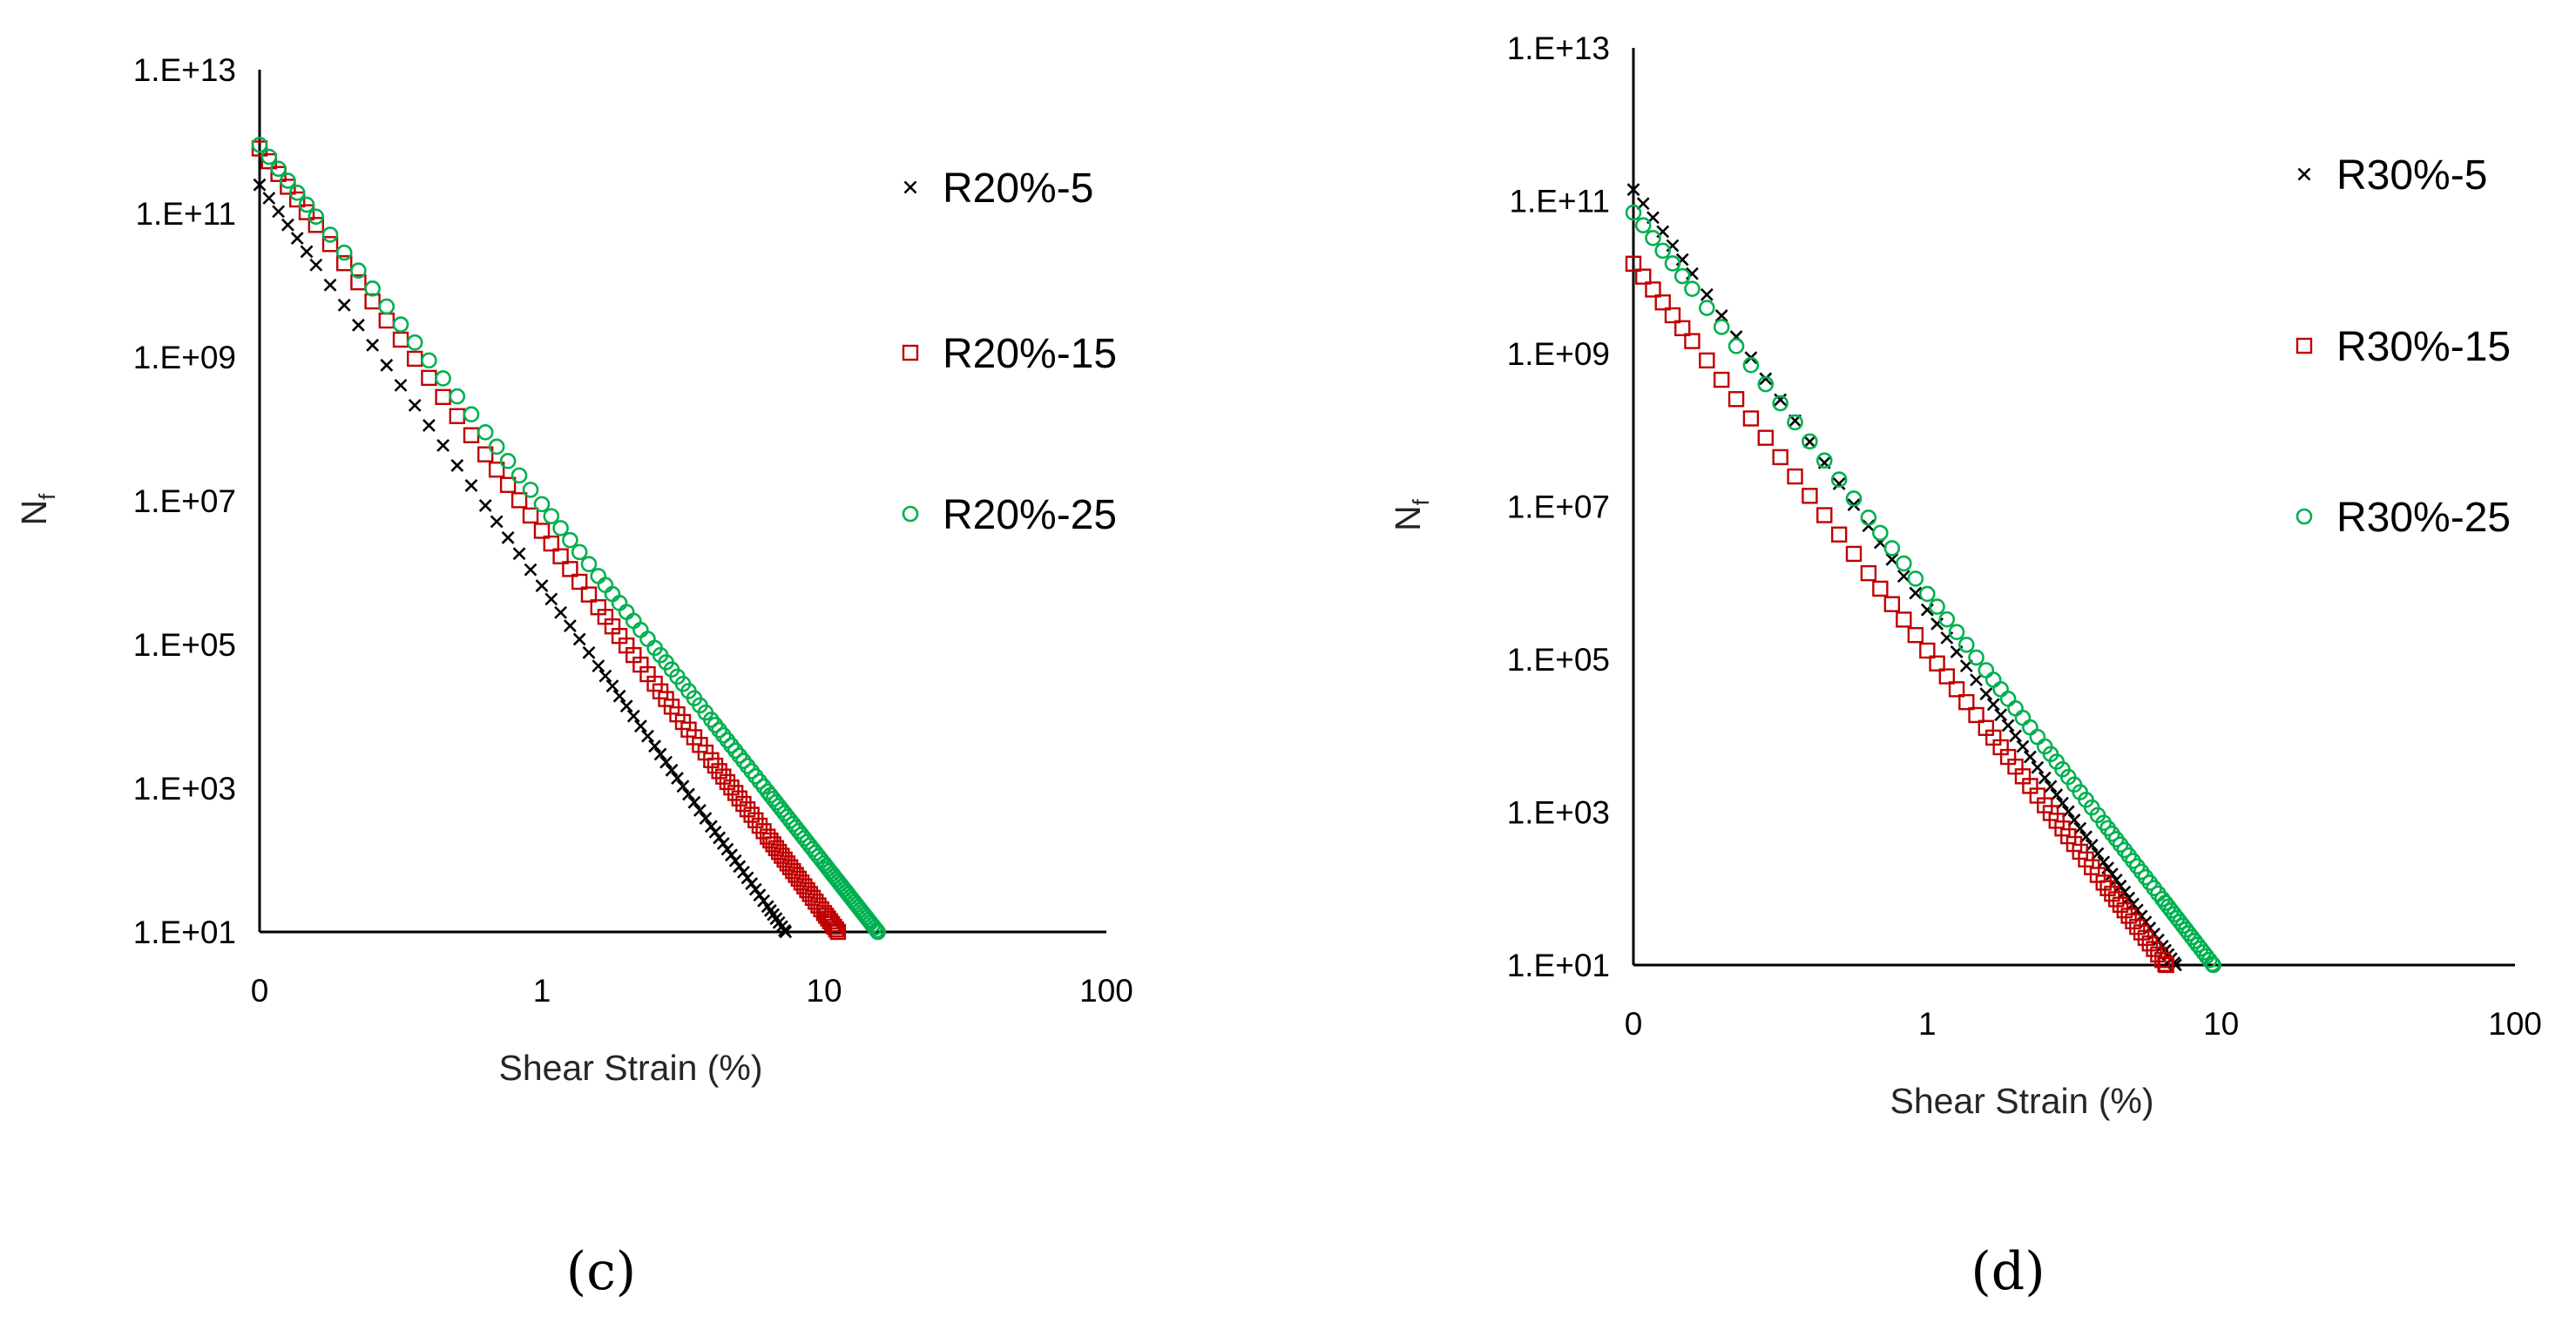 Image resolution: width=2576 pixels, height=1323 pixels. What do you see at coordinates (1030, 515) in the screenshot?
I see `legend-label: R20%-25` at bounding box center [1030, 515].